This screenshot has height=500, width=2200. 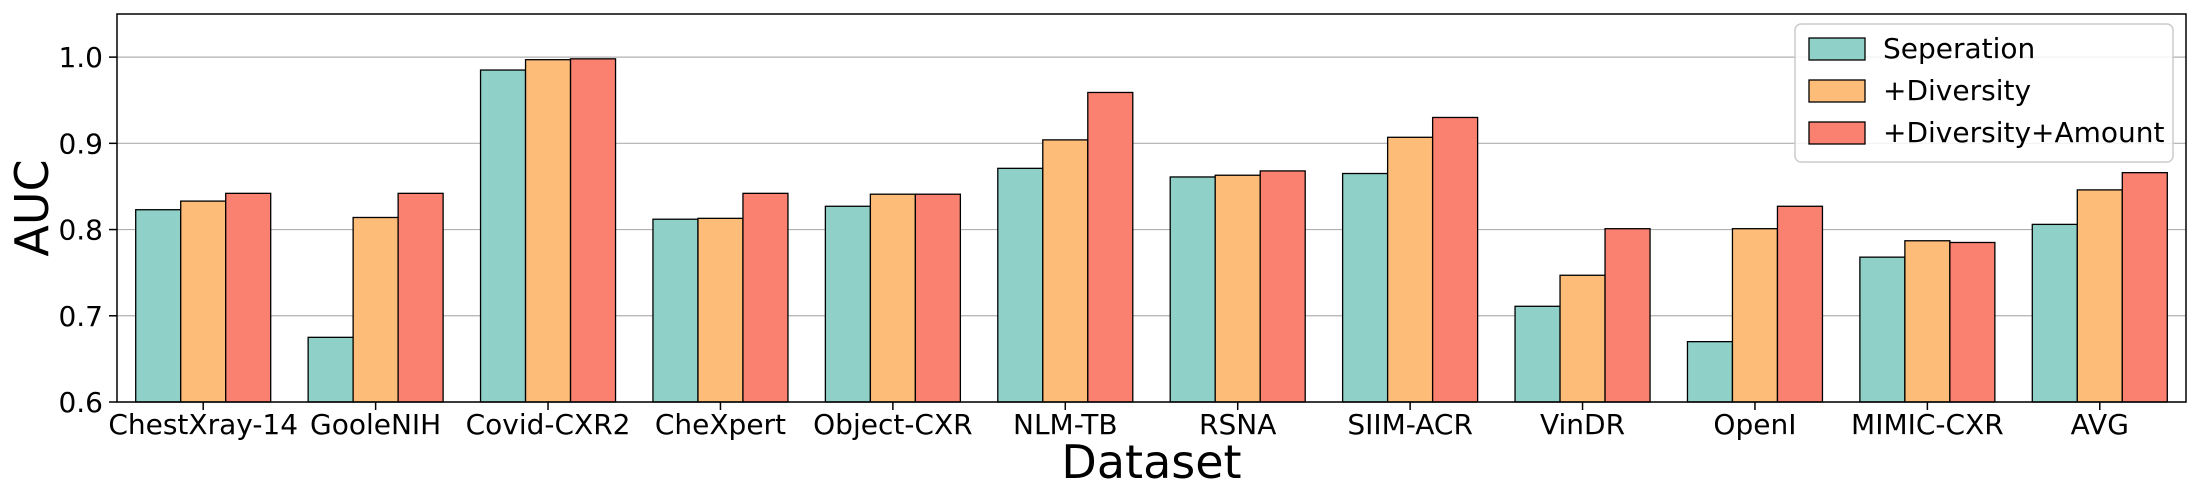 What do you see at coordinates (892, 424) in the screenshot?
I see `x-tick-label: Object-CXR` at bounding box center [892, 424].